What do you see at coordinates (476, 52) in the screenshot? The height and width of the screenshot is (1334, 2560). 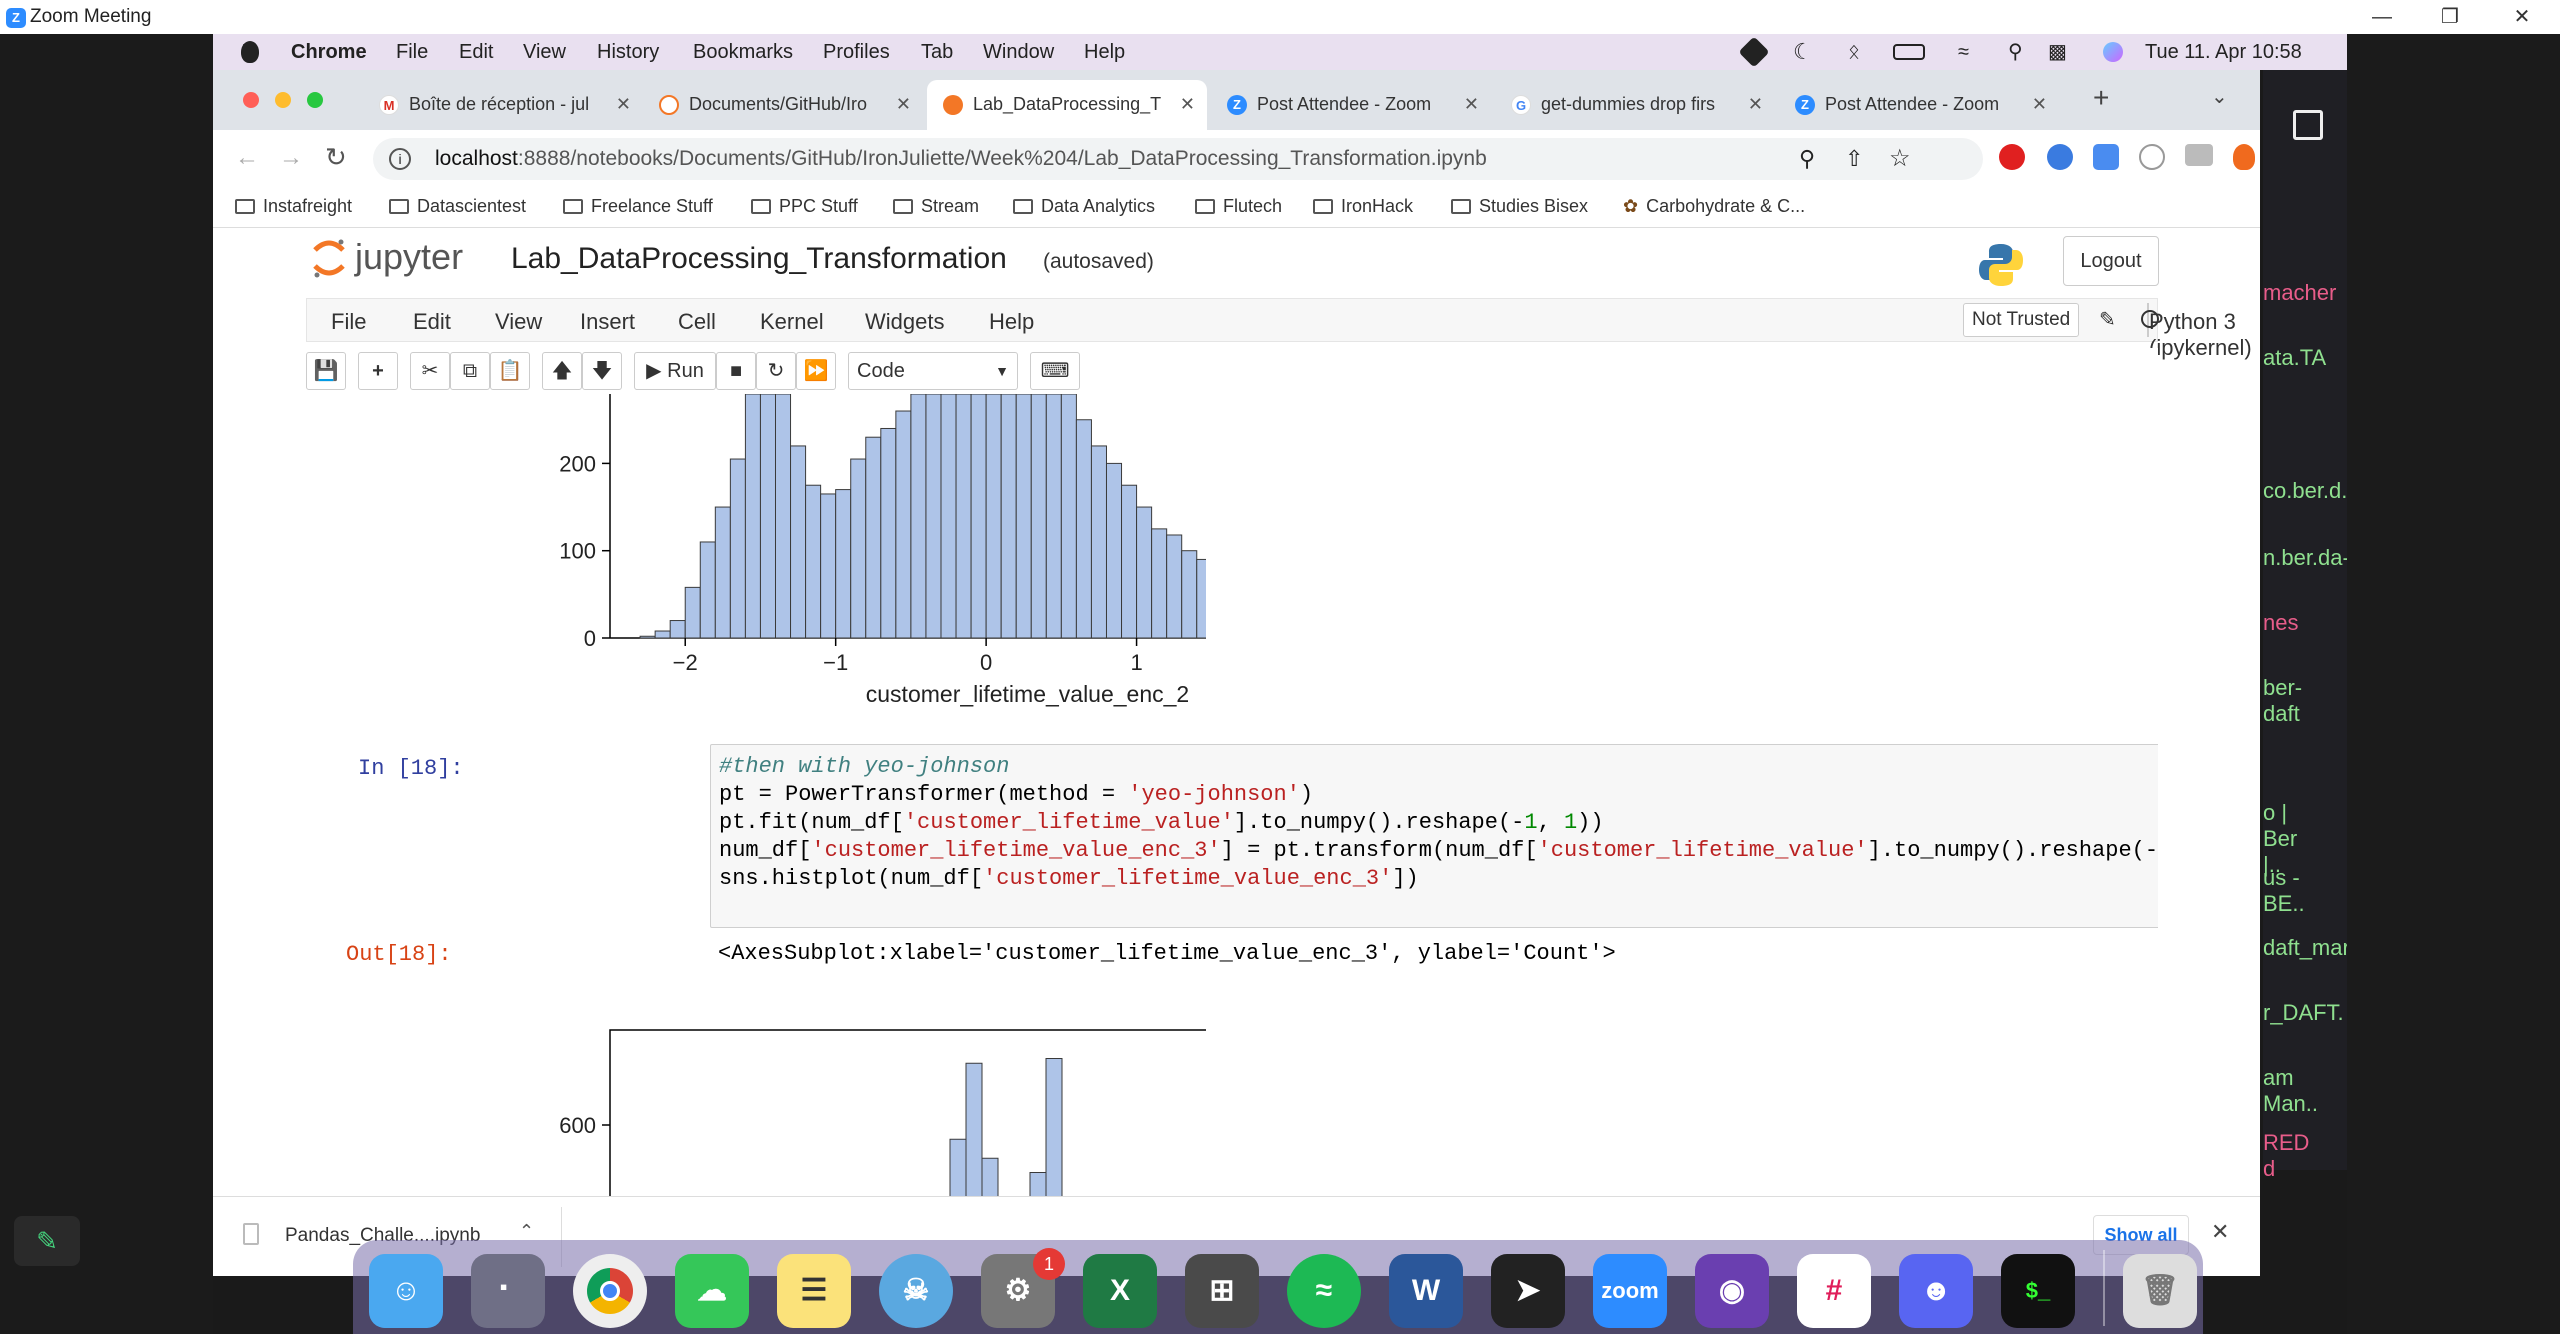 I see `menubar-edit: Edit` at bounding box center [476, 52].